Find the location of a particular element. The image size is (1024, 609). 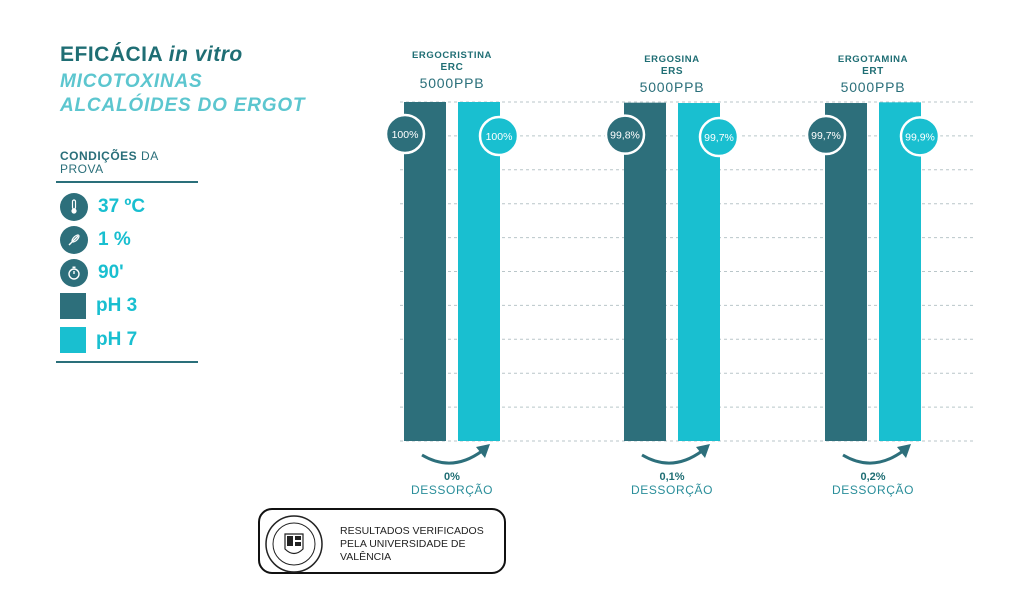

feather-icon is located at coordinates (74, 240).